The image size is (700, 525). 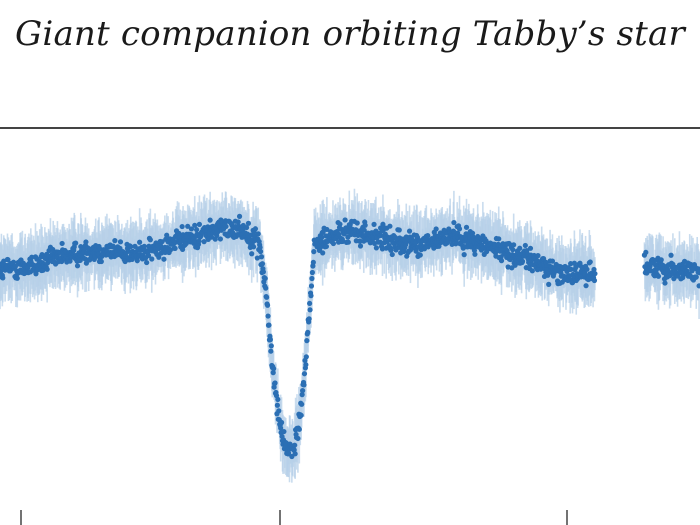 What do you see at coordinates (350, 34) in the screenshot?
I see `chart-title: Giant companion orbiting Tabby’s star` at bounding box center [350, 34].